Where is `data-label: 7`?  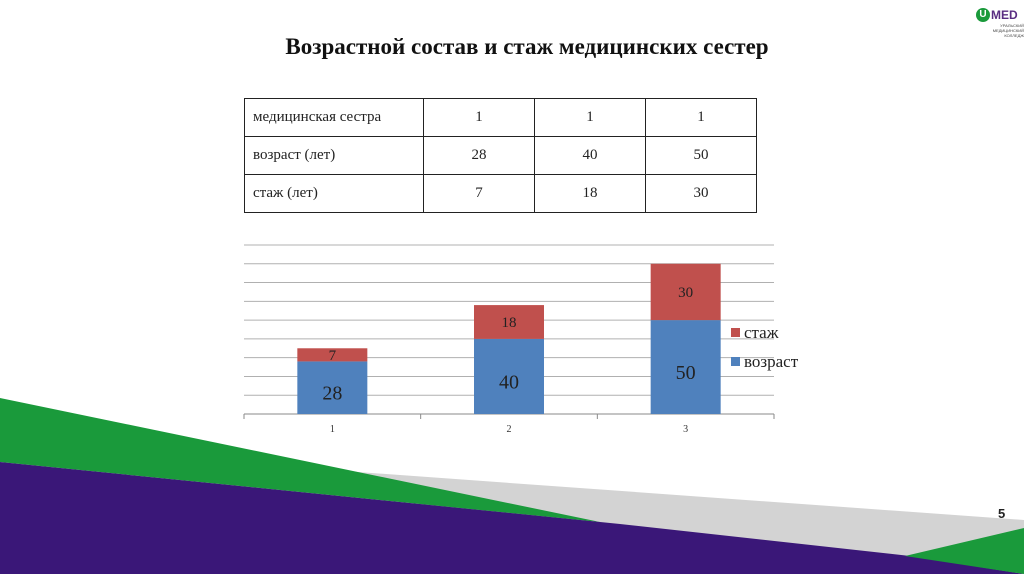
data-label: 7 is located at coordinates (333, 356).